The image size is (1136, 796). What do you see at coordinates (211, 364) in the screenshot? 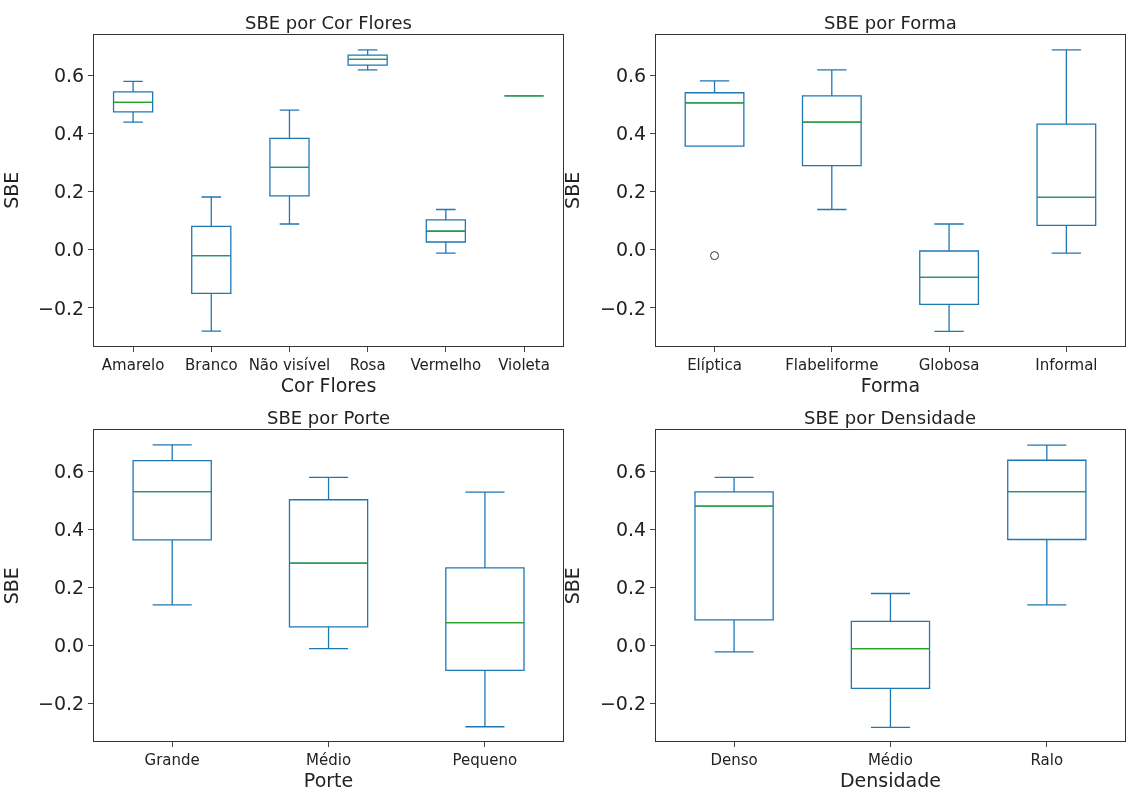
I see `x-tick-label: Branco` at bounding box center [211, 364].